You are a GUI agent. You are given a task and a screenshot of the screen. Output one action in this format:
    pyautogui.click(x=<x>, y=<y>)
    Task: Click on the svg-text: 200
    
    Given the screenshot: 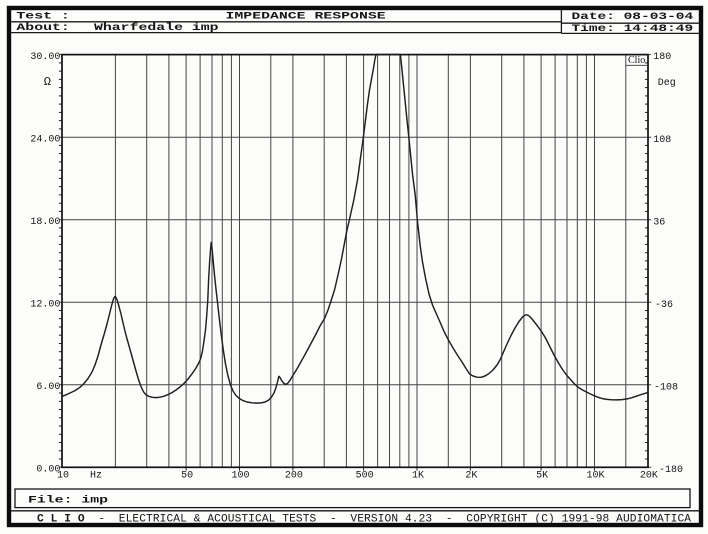 What is the action you would take?
    pyautogui.click(x=294, y=476)
    